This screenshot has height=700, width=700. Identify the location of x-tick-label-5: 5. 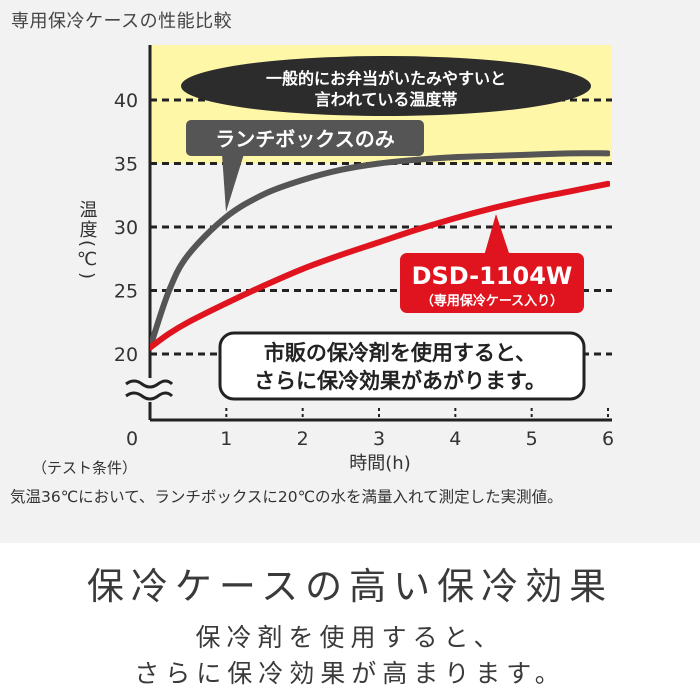
(532, 439).